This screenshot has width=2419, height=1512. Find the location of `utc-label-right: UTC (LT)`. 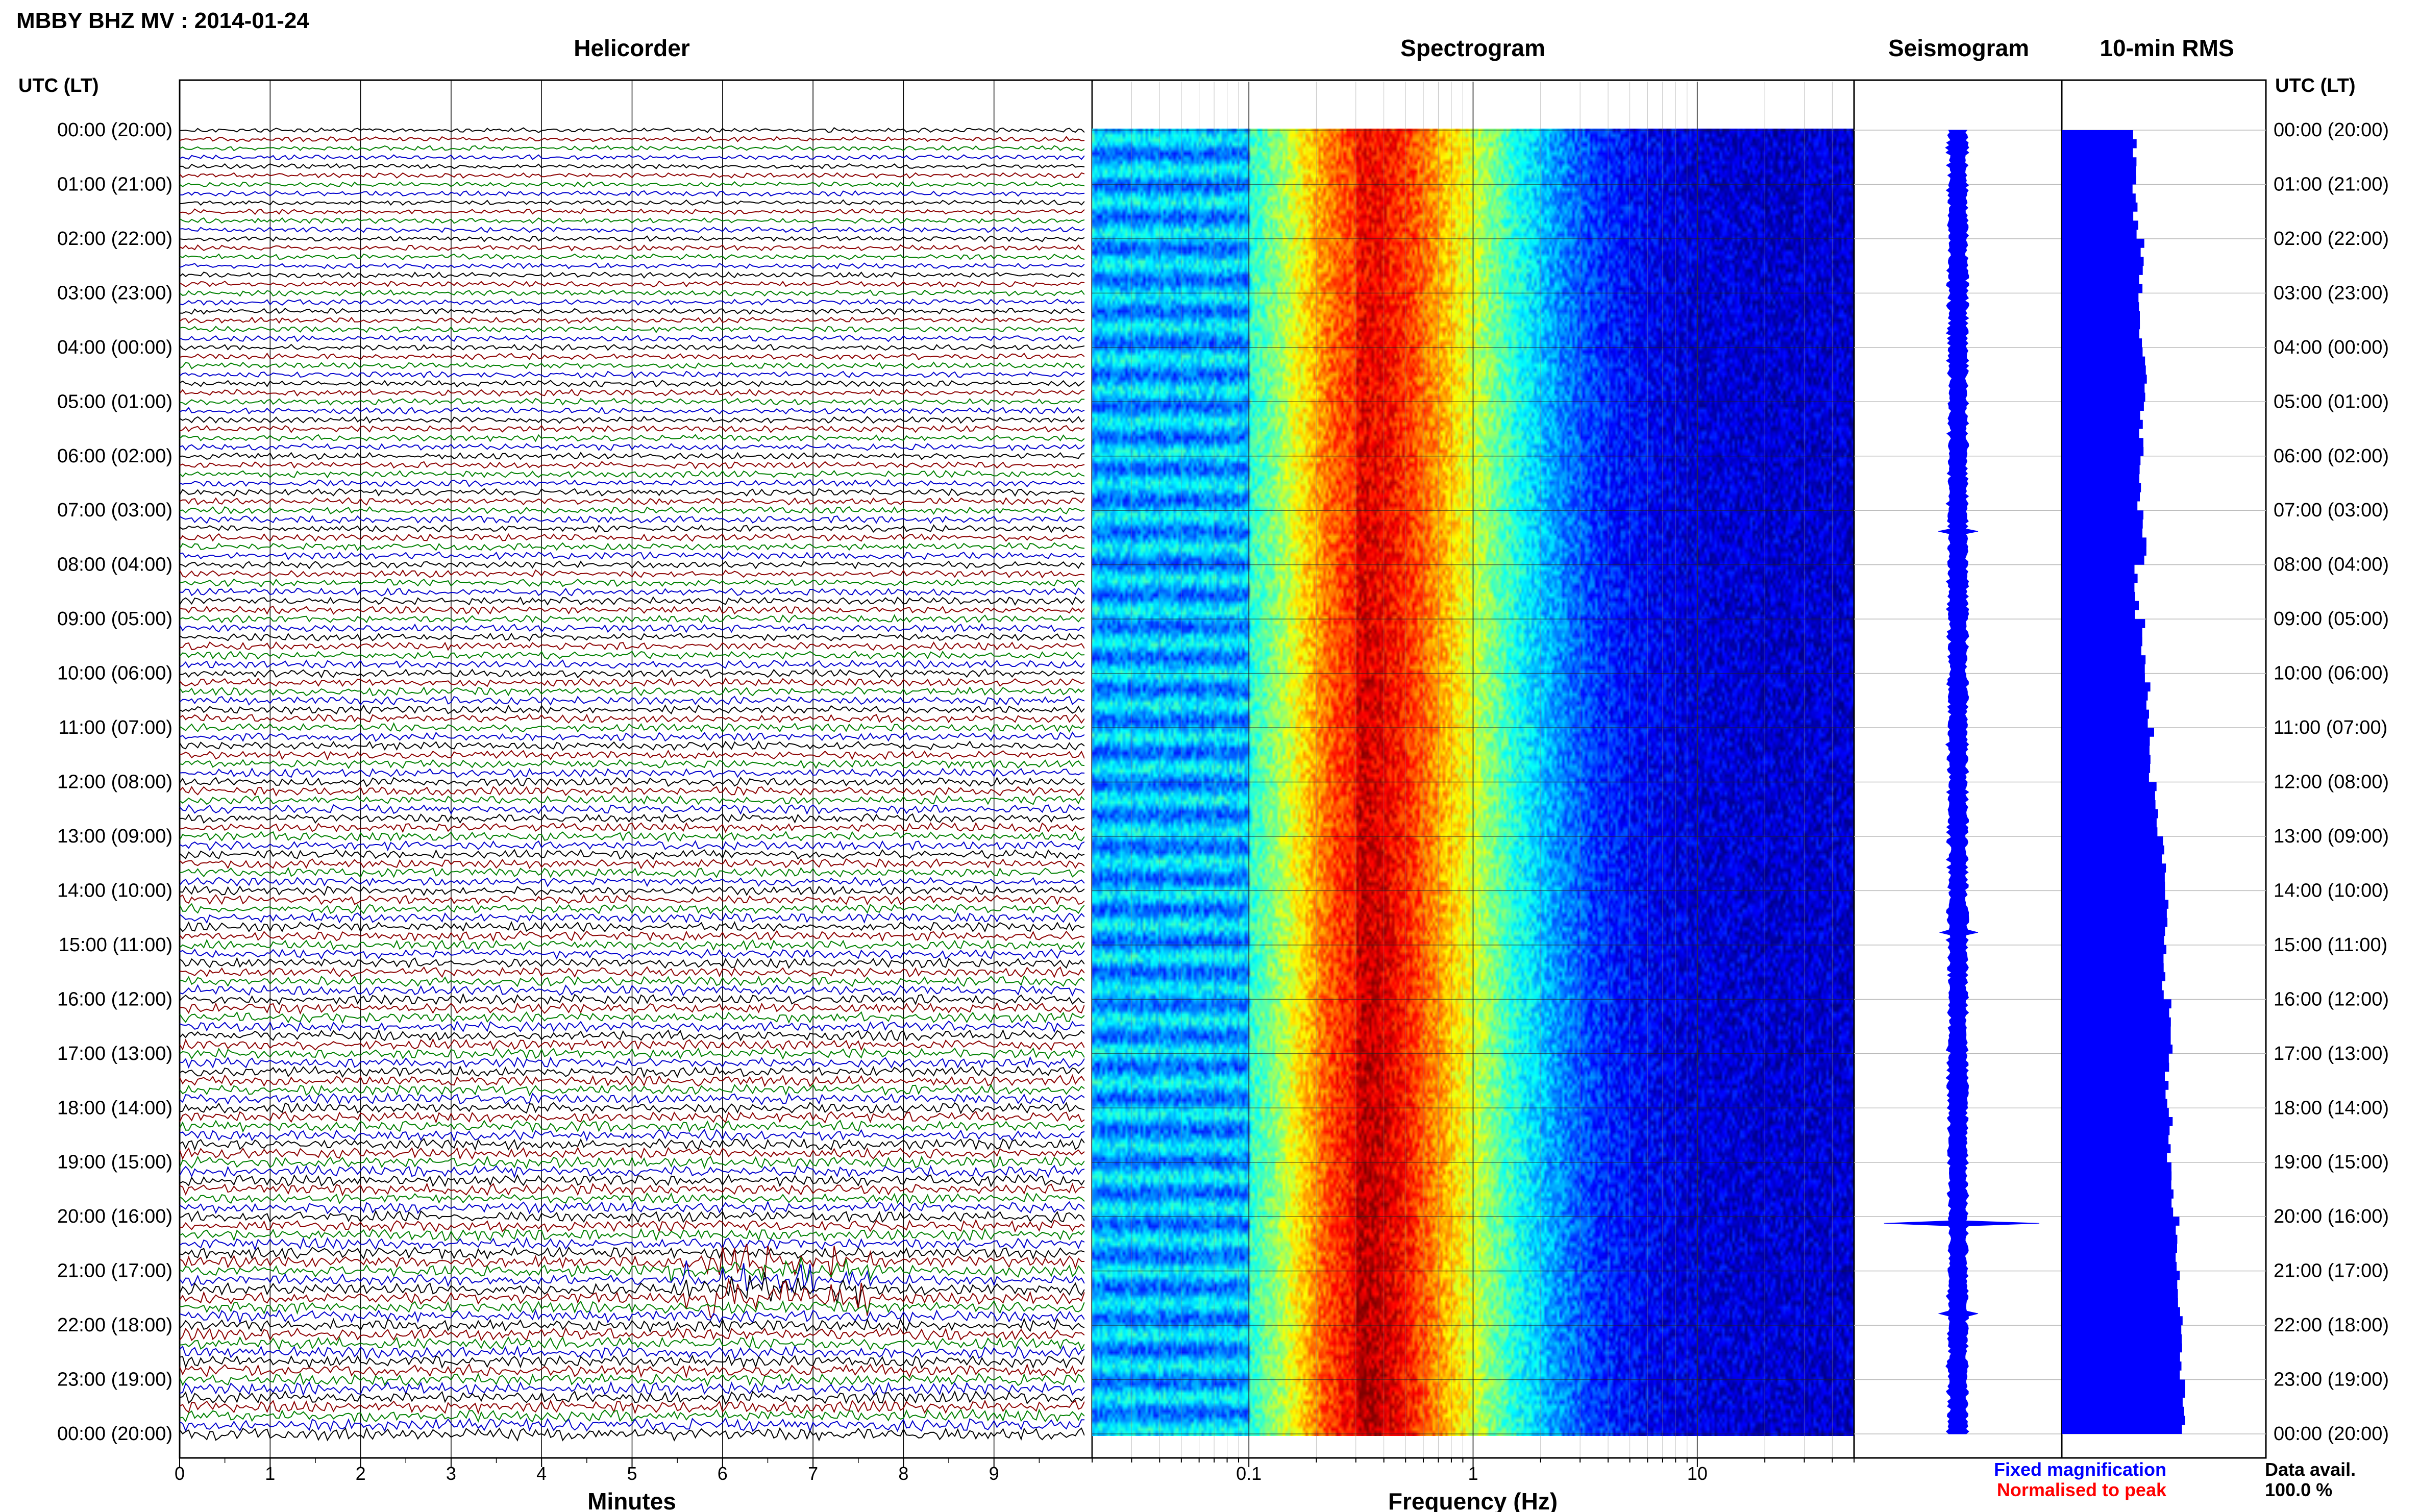

utc-label-right: UTC (LT) is located at coordinates (2315, 85).